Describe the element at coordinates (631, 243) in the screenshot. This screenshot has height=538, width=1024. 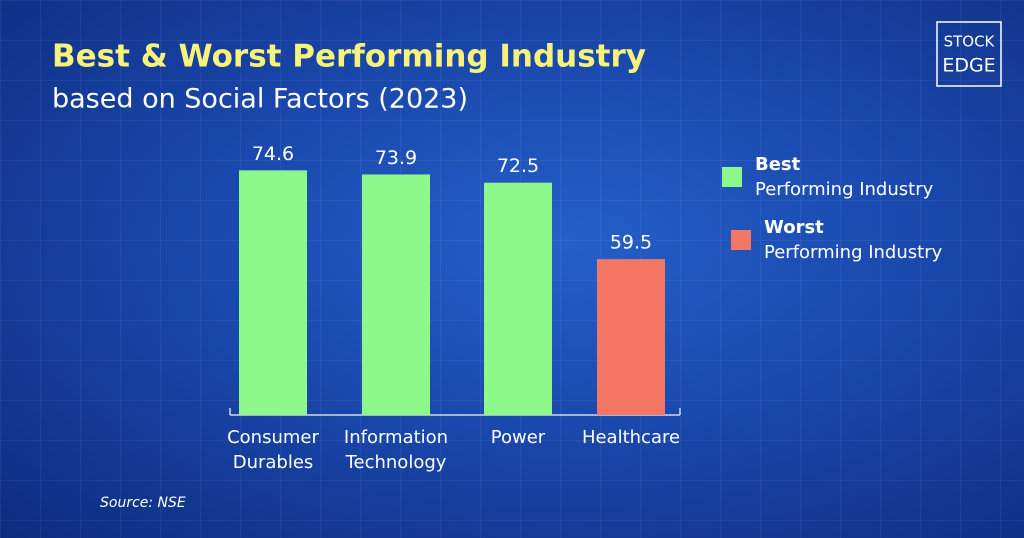
I see `value-label: 59.5` at that location.